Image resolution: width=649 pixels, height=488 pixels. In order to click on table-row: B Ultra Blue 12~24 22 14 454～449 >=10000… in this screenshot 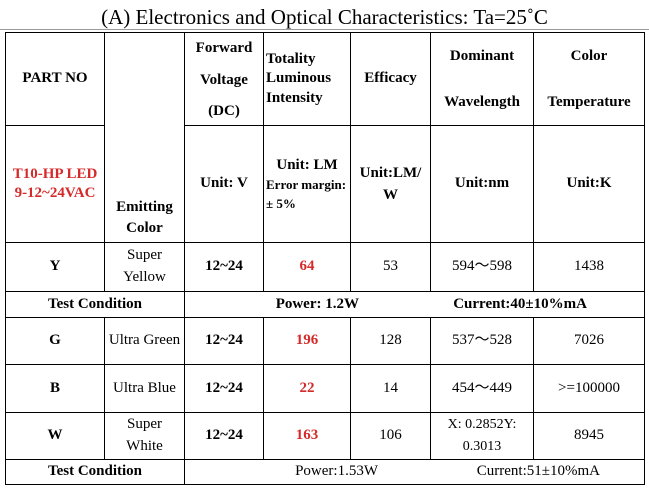, I will do `click(325, 388)`.